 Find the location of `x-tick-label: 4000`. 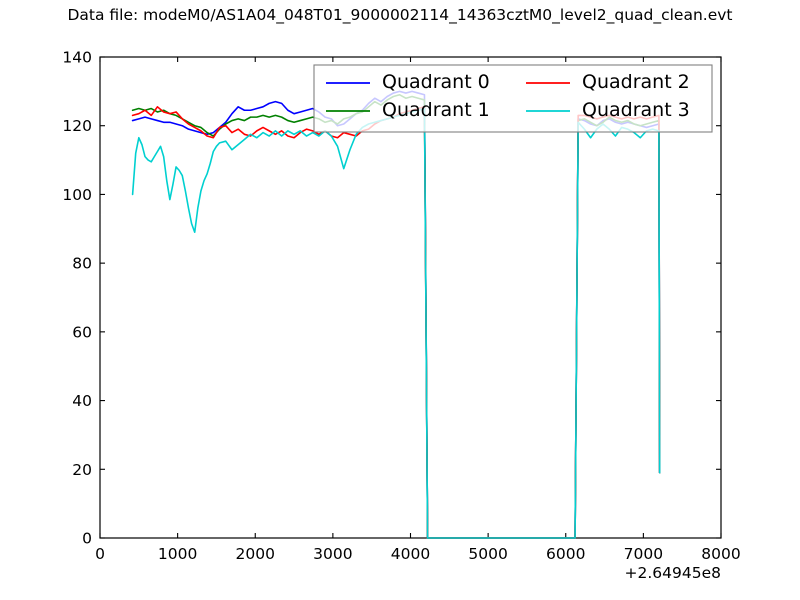

x-tick-label: 4000 is located at coordinates (410, 554).